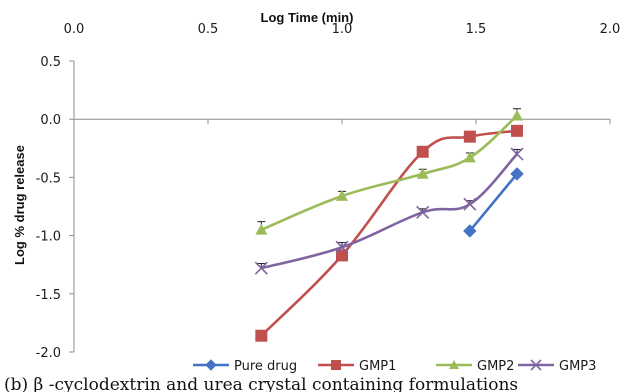 The width and height of the screenshot is (635, 392). Describe the element at coordinates (377, 366) in the screenshot. I see `legend-label: GMP1` at that location.